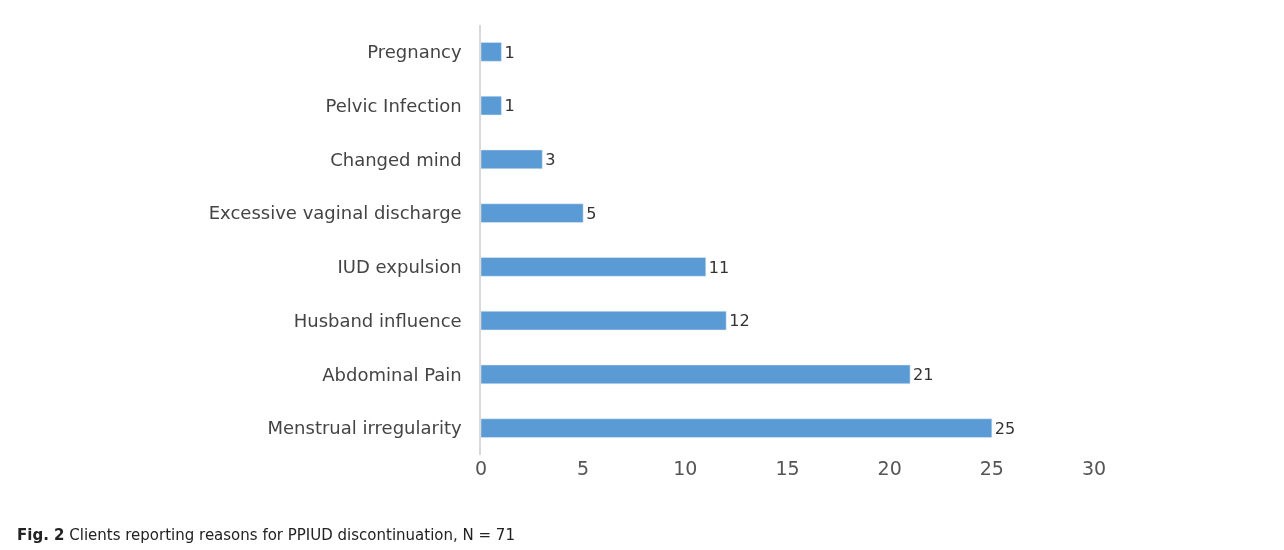 This screenshot has height=550, width=1284. What do you see at coordinates (550, 160) in the screenshot?
I see `data-label: 3` at bounding box center [550, 160].